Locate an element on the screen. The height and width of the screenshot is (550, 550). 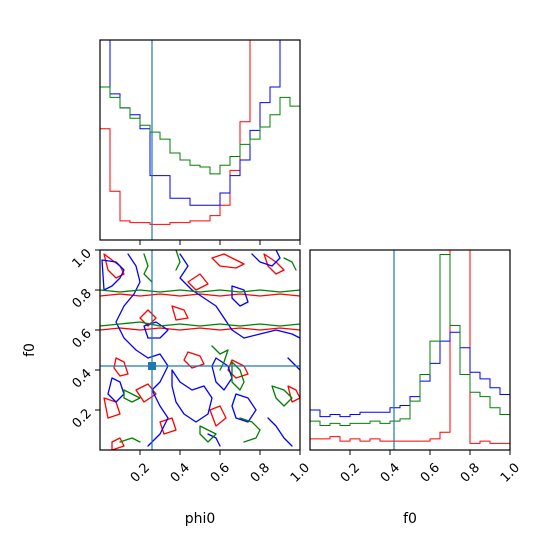
x-axis-label-f0: f0 is located at coordinates (410, 519).